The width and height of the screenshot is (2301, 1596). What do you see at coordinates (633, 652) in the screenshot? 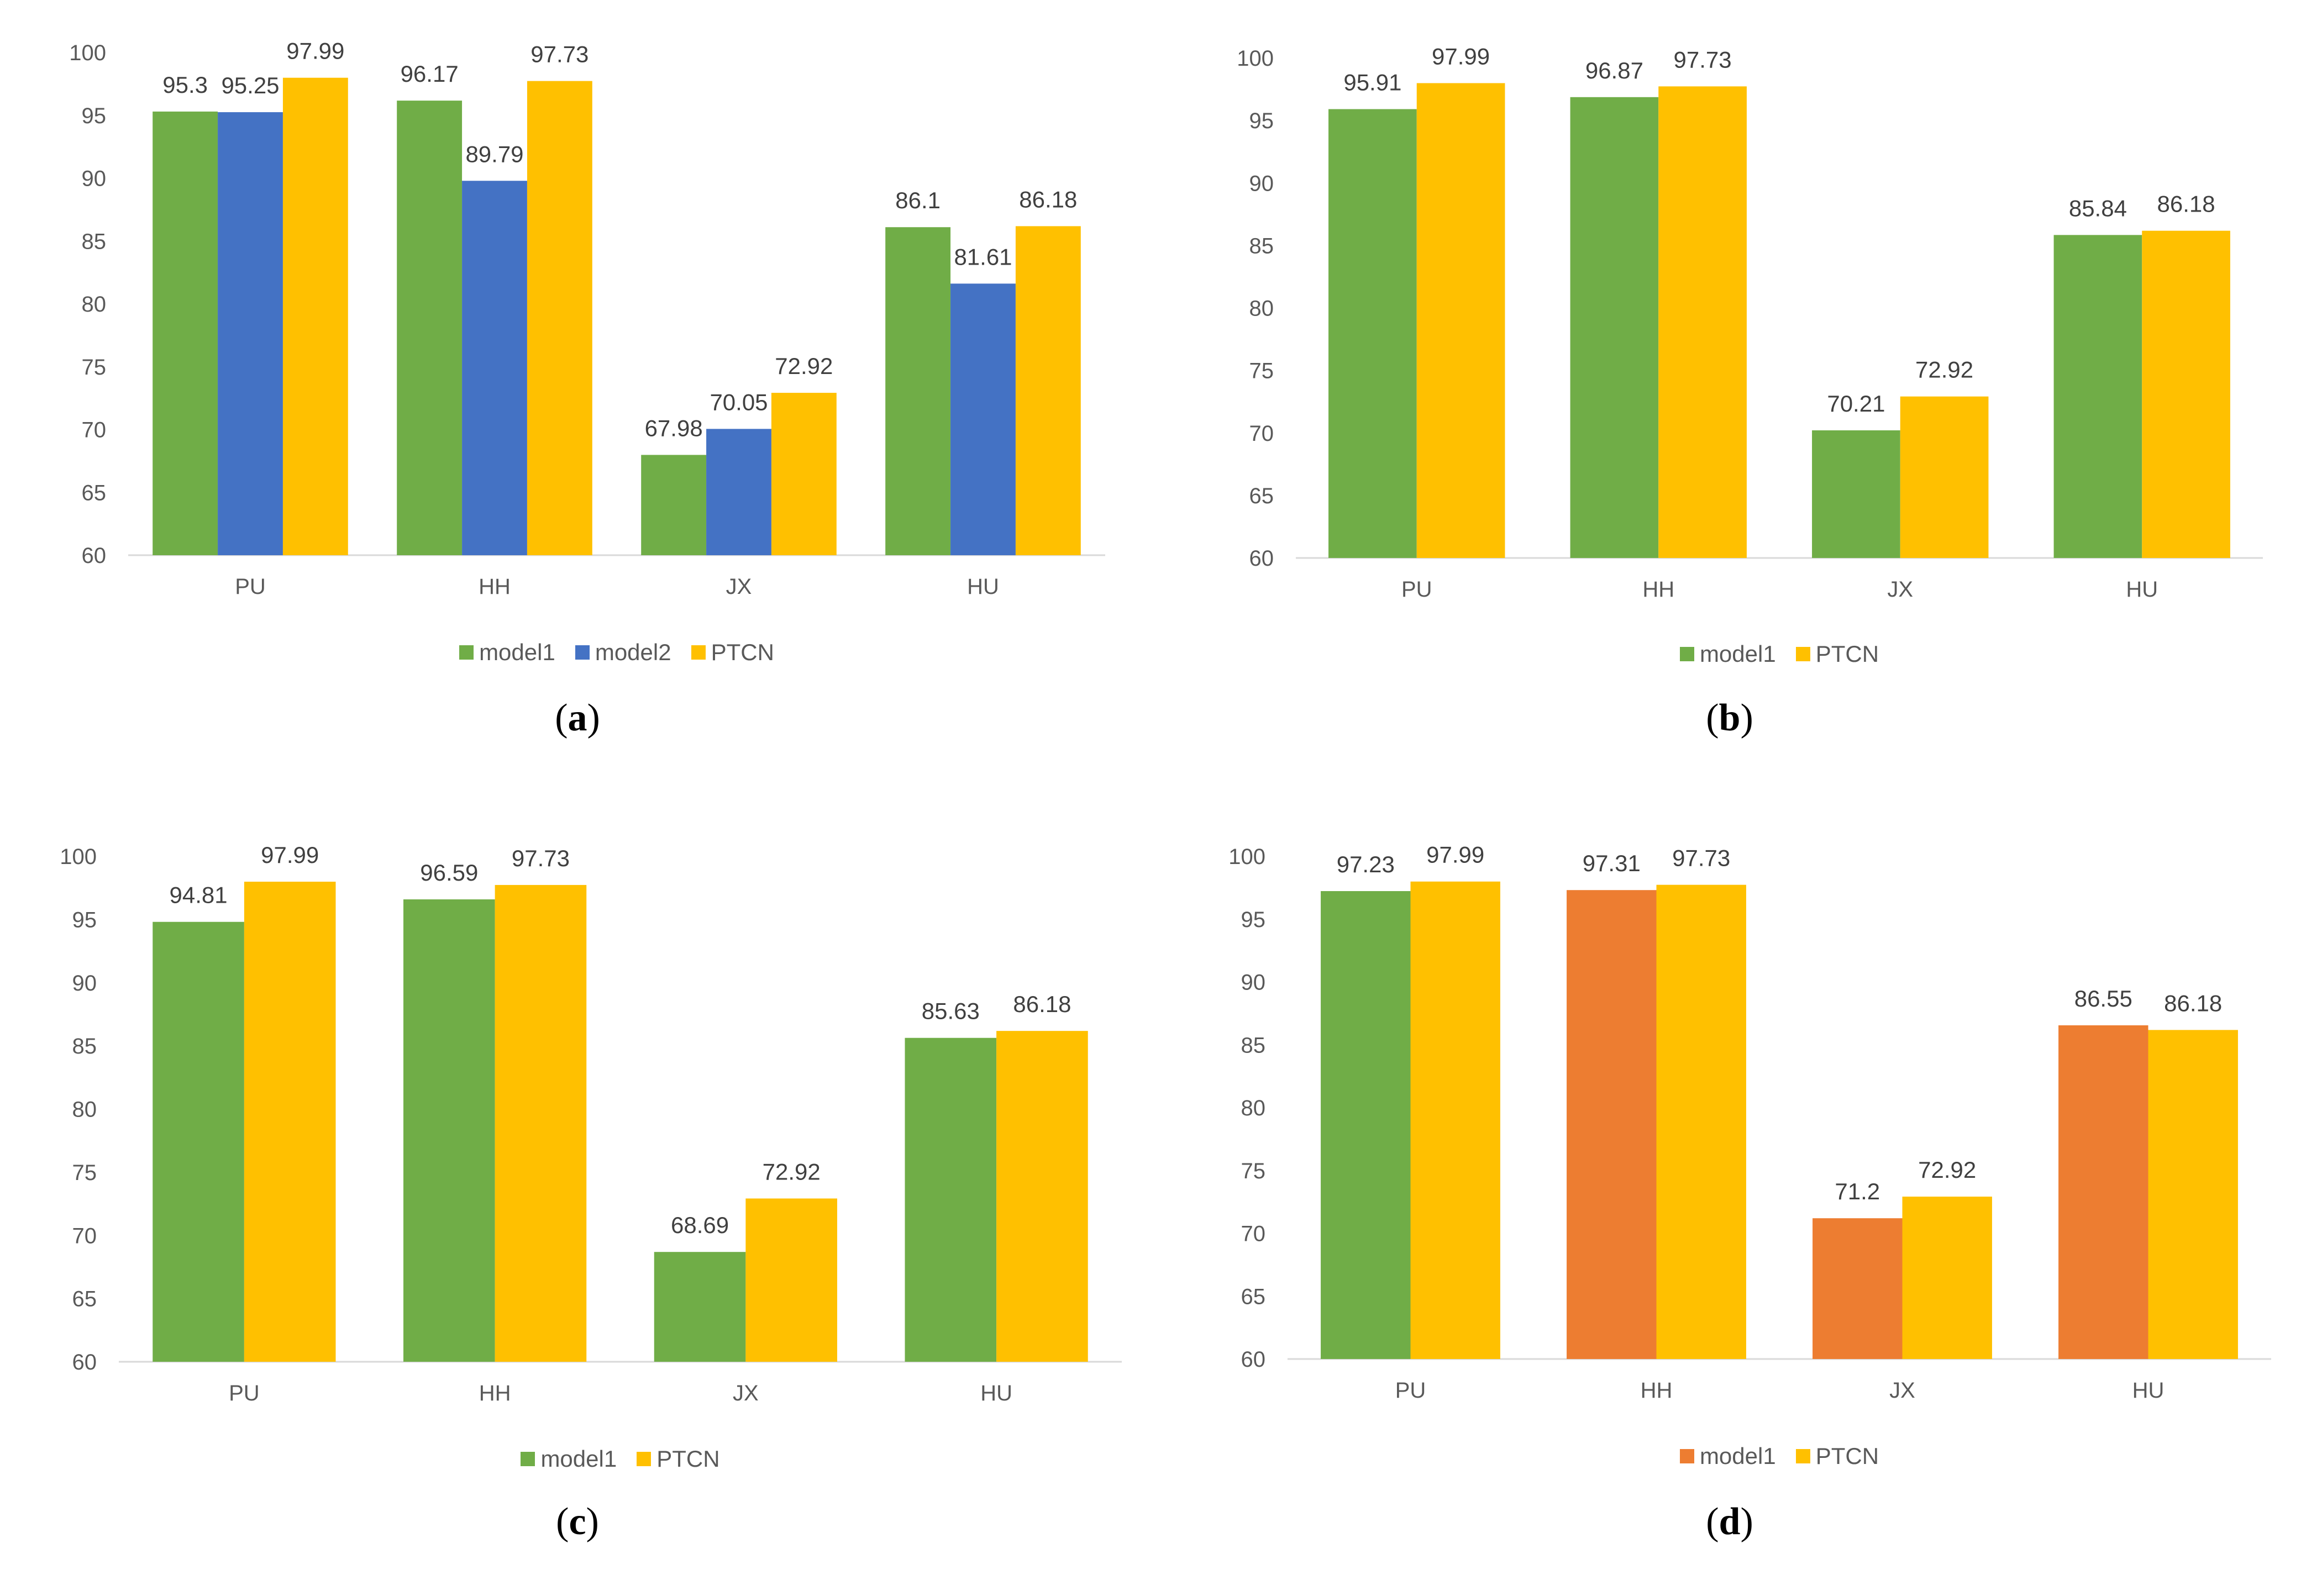
I see `legend-label: model2` at bounding box center [633, 652].